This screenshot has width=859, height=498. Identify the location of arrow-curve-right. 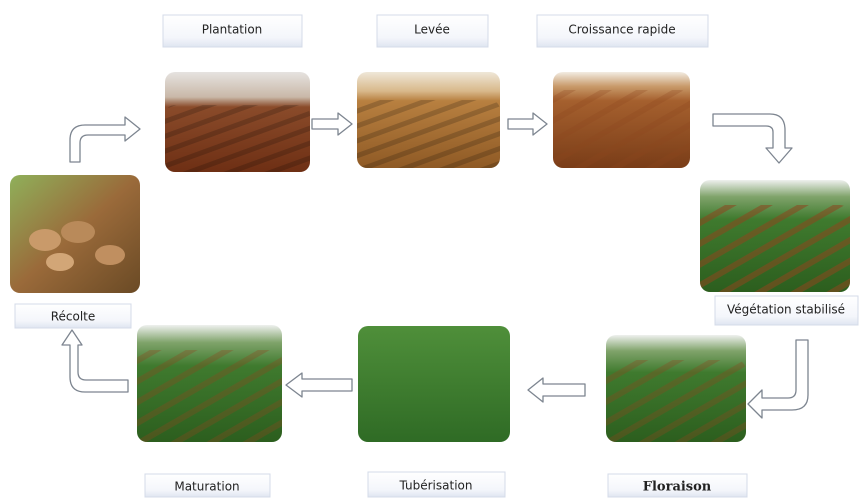
(105, 139).